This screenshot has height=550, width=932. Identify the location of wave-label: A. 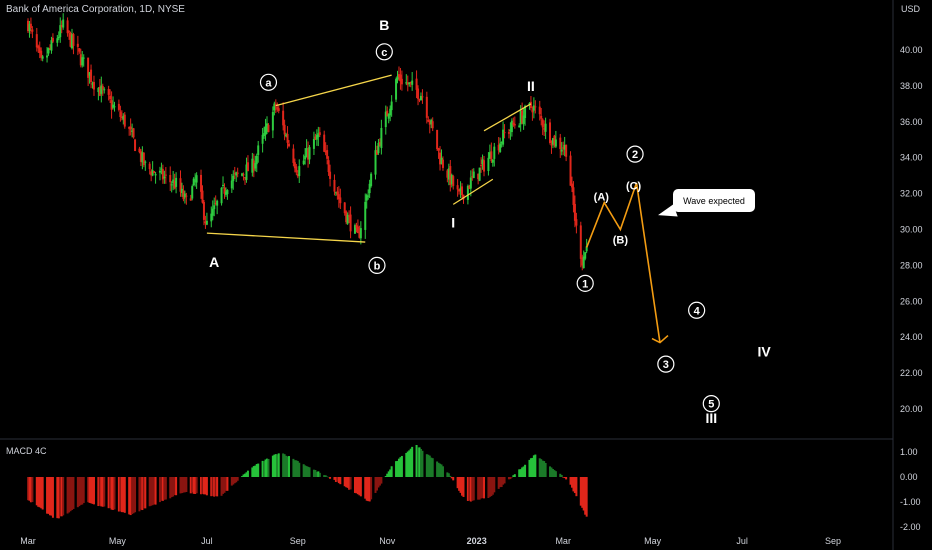
(214, 262).